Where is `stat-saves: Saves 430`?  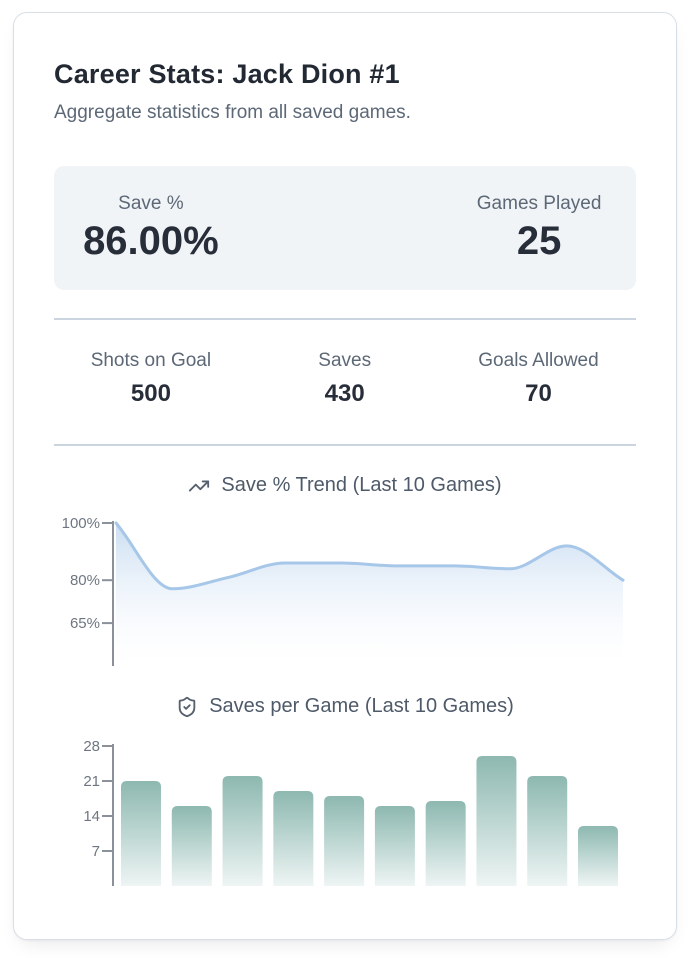 stat-saves: Saves 430 is located at coordinates (345, 379).